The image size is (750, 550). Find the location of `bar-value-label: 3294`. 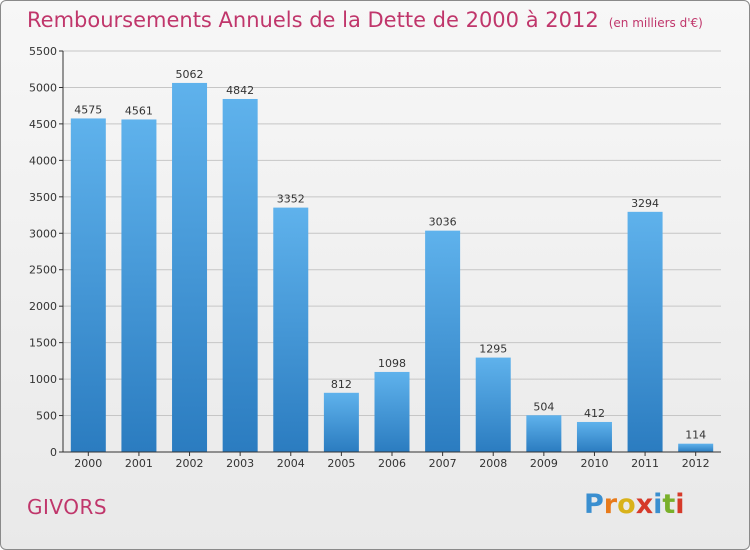

bar-value-label: 3294 is located at coordinates (645, 203).